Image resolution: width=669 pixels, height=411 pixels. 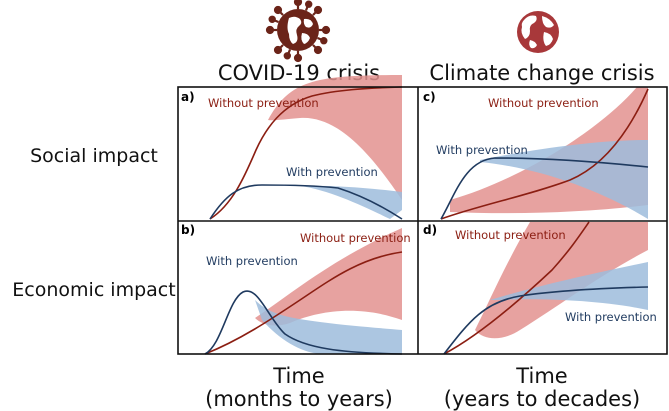 I want to click on panel-a: a) Without prevention With prevention, so click(x=292, y=147).